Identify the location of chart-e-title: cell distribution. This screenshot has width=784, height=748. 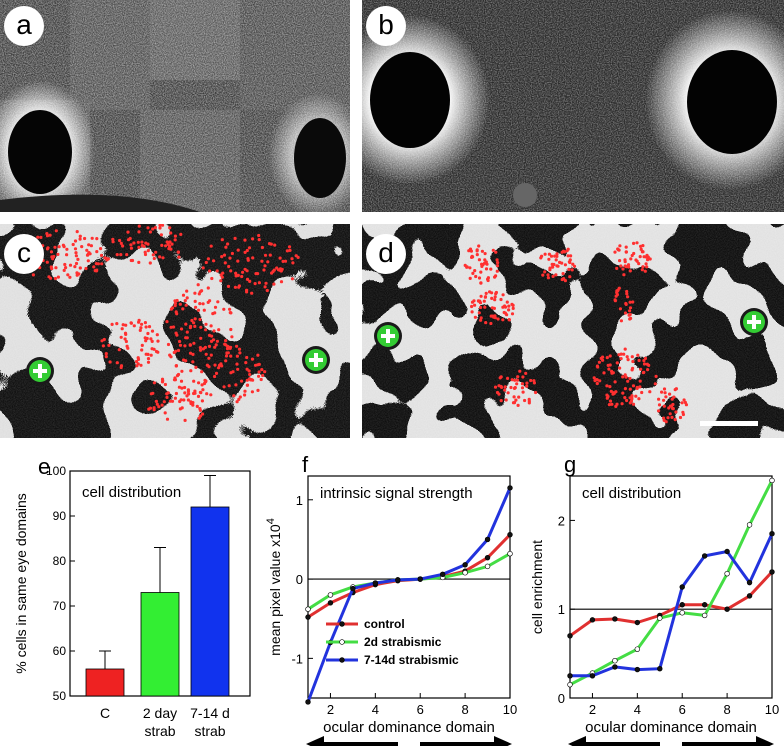
(131, 492).